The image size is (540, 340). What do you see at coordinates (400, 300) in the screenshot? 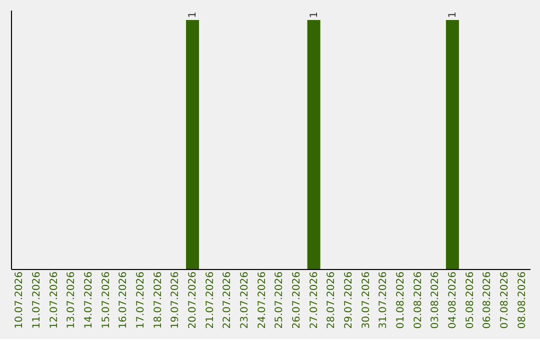
I see `x-tick-label: 01.08.2026` at bounding box center [400, 300].